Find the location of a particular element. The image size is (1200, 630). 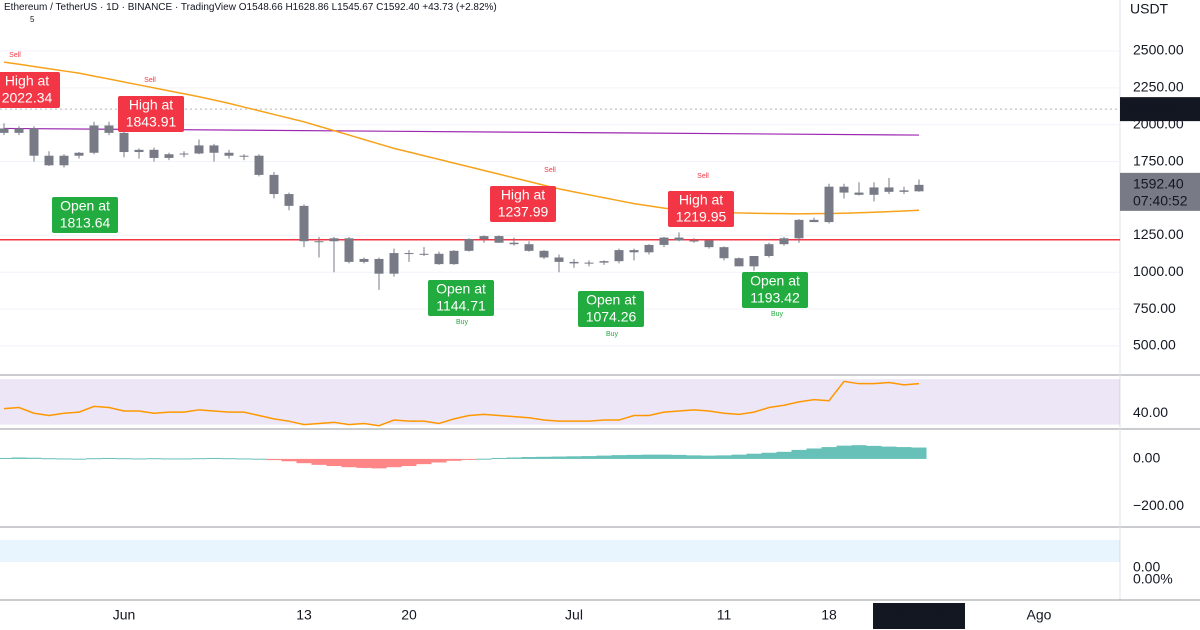

annotation-value: 1074.26 is located at coordinates (611, 317).